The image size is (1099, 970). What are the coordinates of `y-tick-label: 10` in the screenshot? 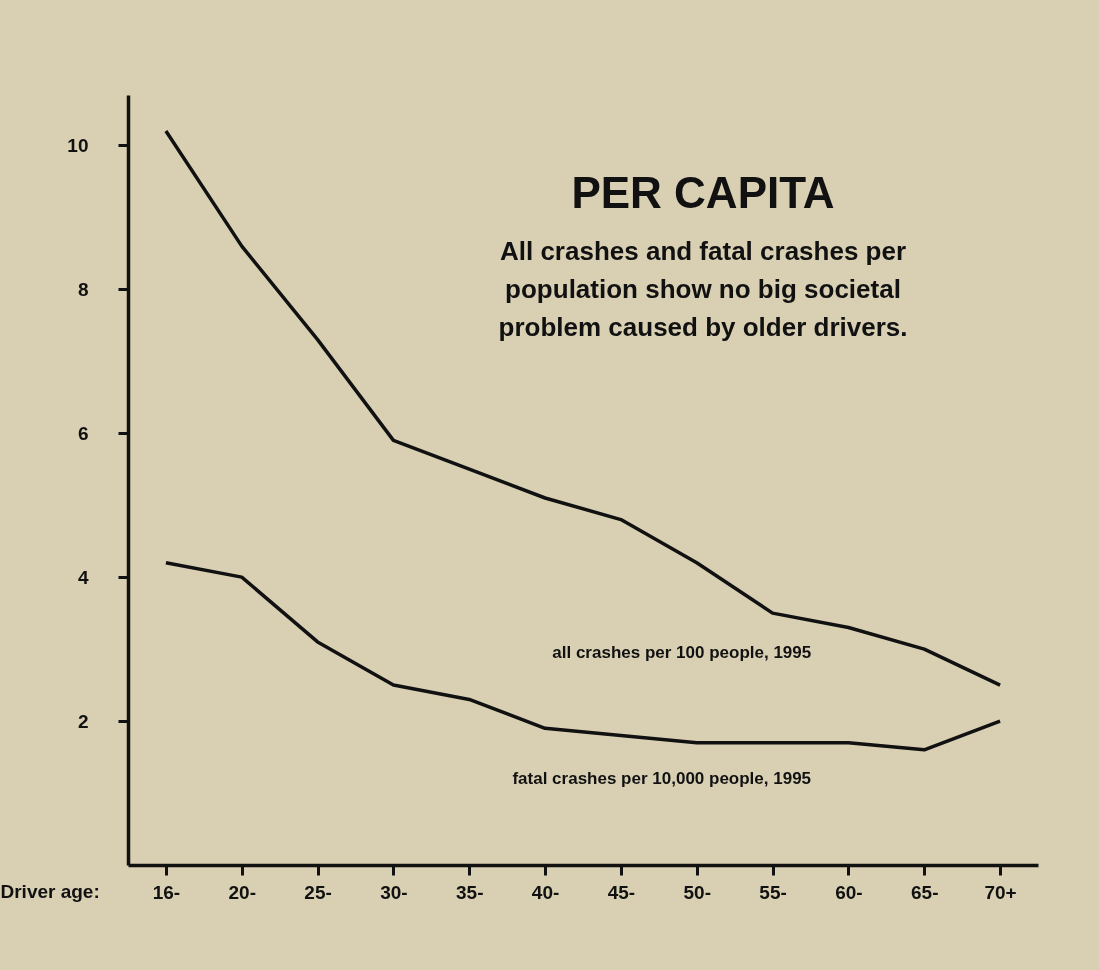 It's located at (78, 145).